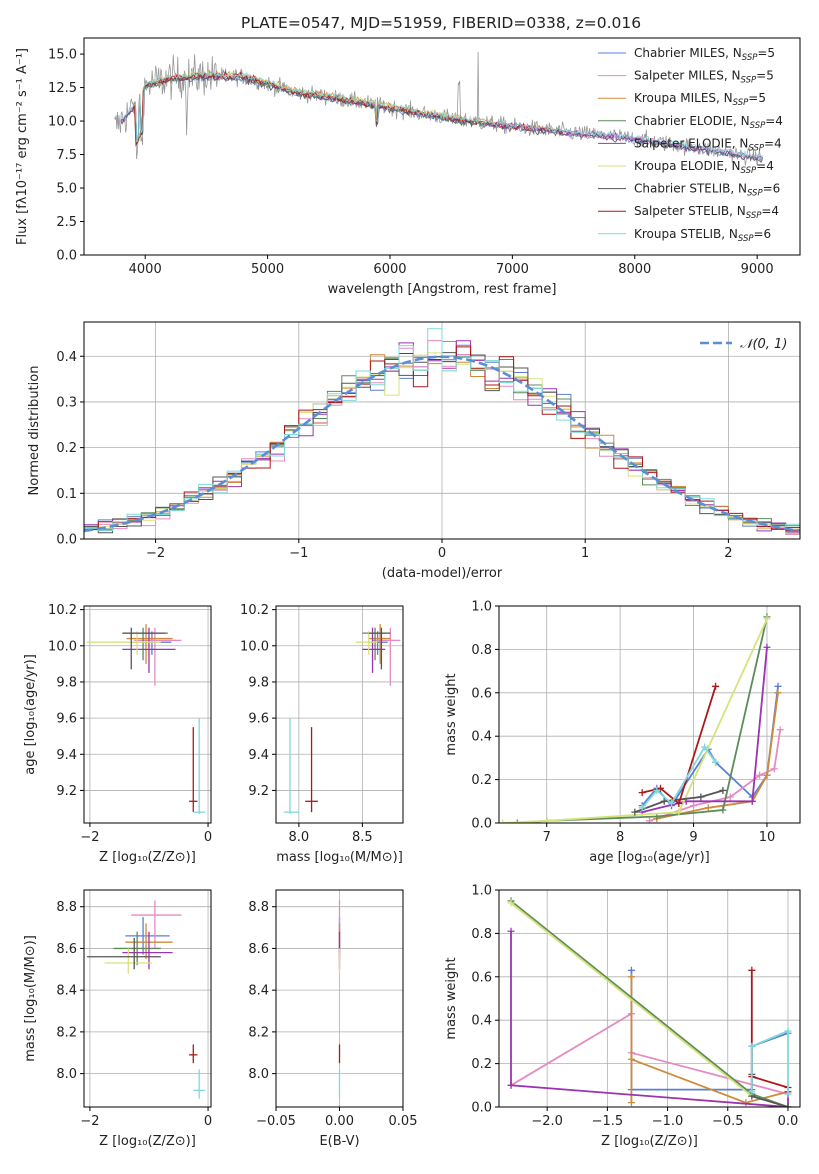 This screenshot has width=819, height=1174. Describe the element at coordinates (585, 553) in the screenshot. I see `residuals-xtick-label: 1` at that location.